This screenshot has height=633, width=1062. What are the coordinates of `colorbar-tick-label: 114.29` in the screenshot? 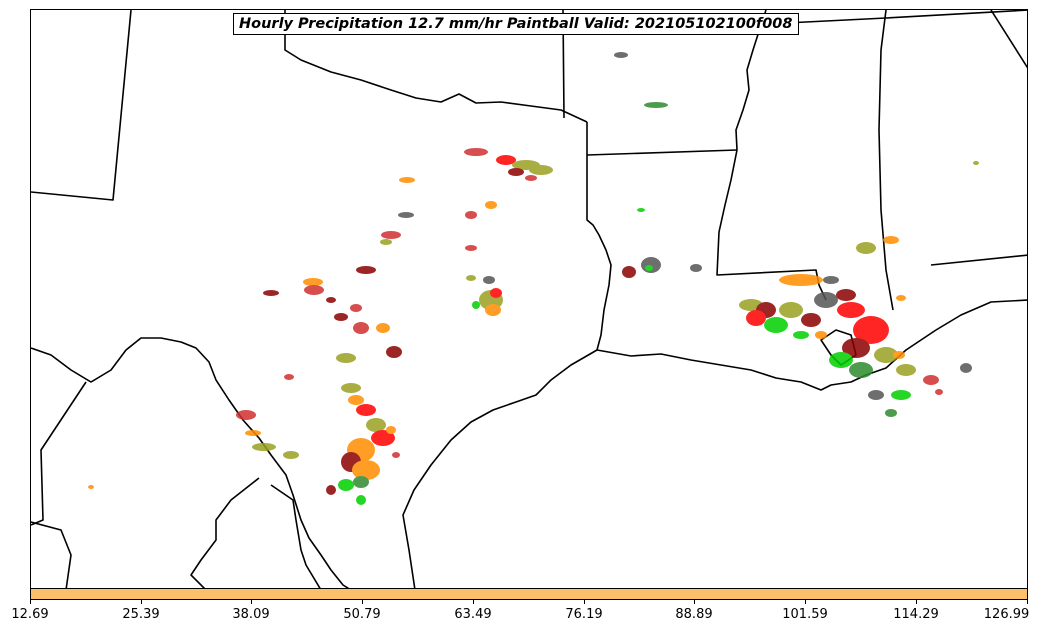 It's located at (916, 614).